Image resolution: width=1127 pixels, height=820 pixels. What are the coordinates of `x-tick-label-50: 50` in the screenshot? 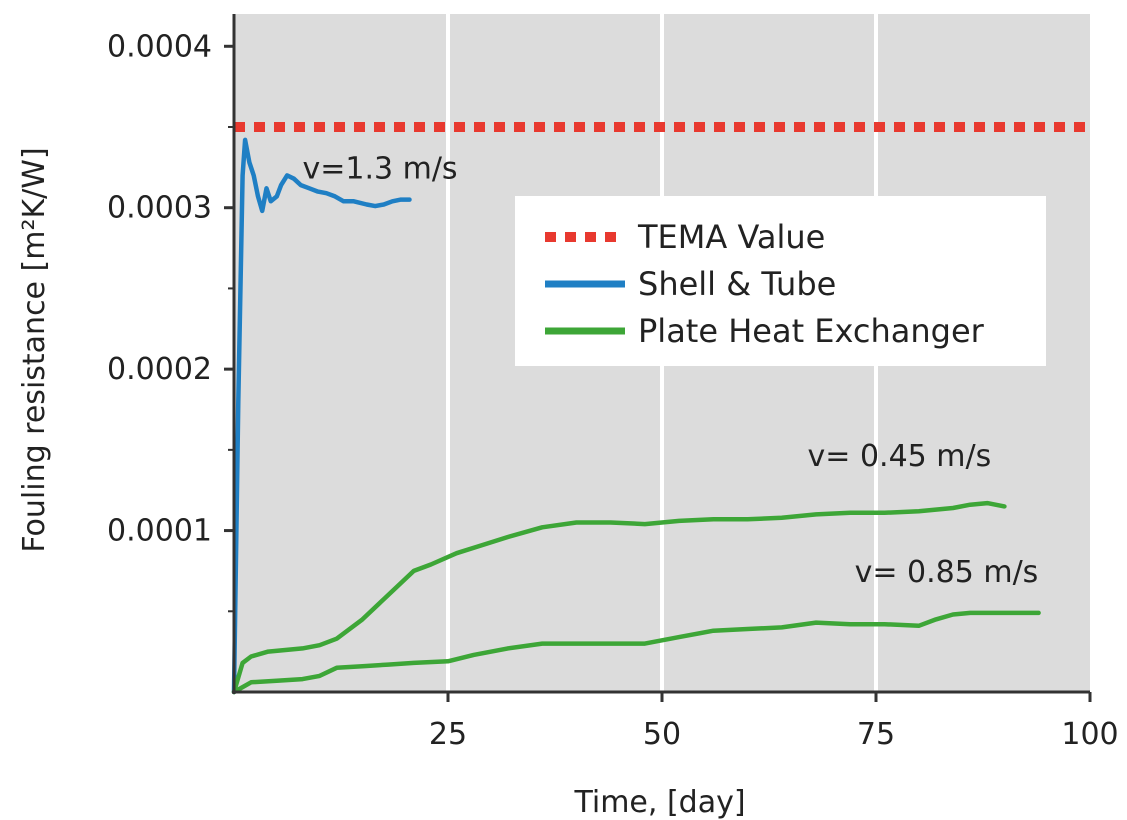 It's located at (662, 734).